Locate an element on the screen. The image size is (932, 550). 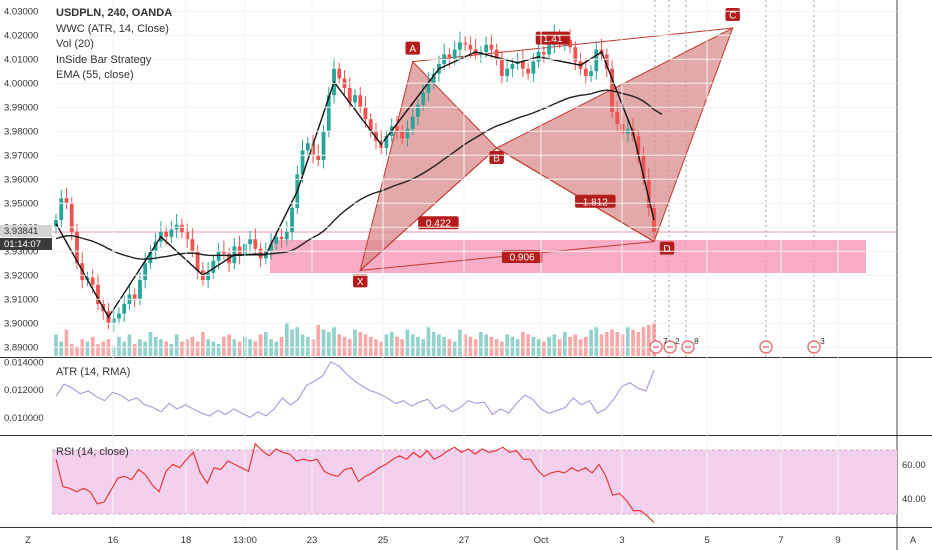
price-tick-label: 4.02000 is located at coordinates (21, 36).